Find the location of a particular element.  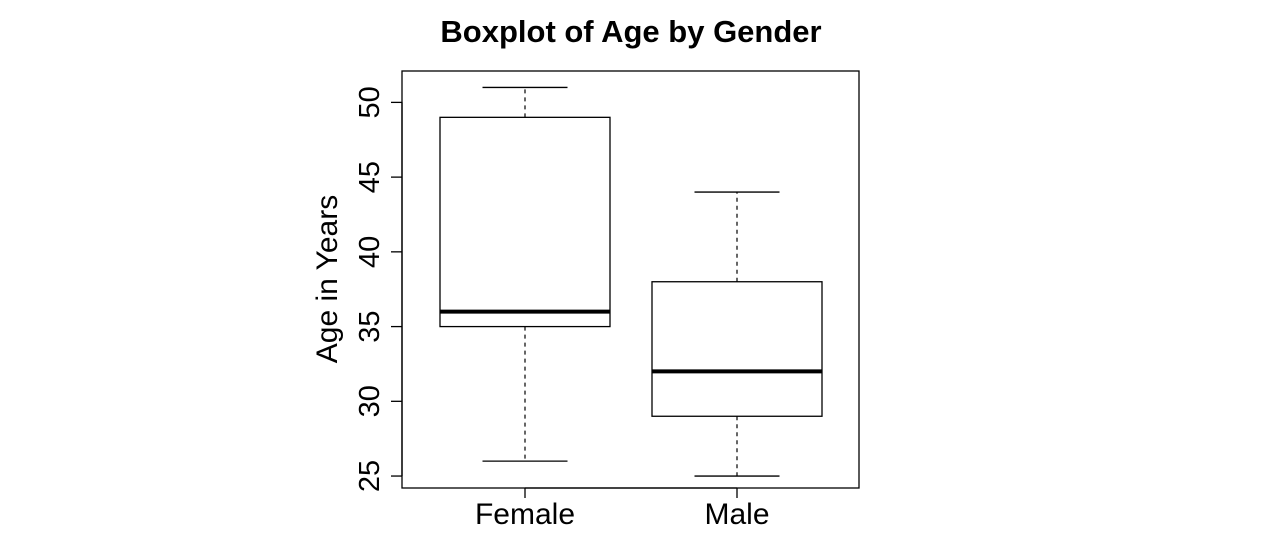

x-axis: Female Male is located at coordinates (622, 509).